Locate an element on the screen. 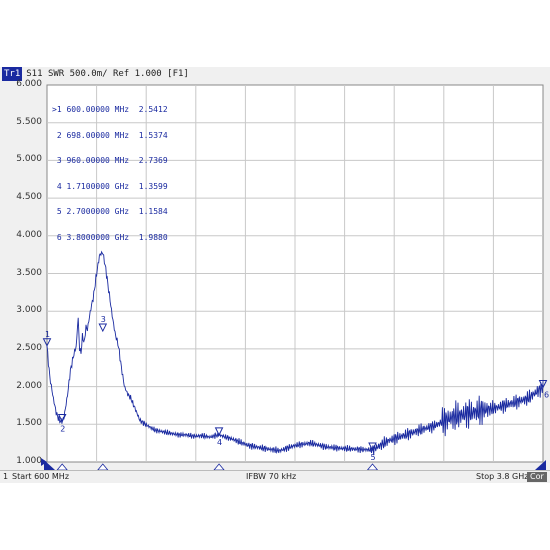 The image size is (550, 550). y-tick-label: 2.500 is located at coordinates (29, 347).